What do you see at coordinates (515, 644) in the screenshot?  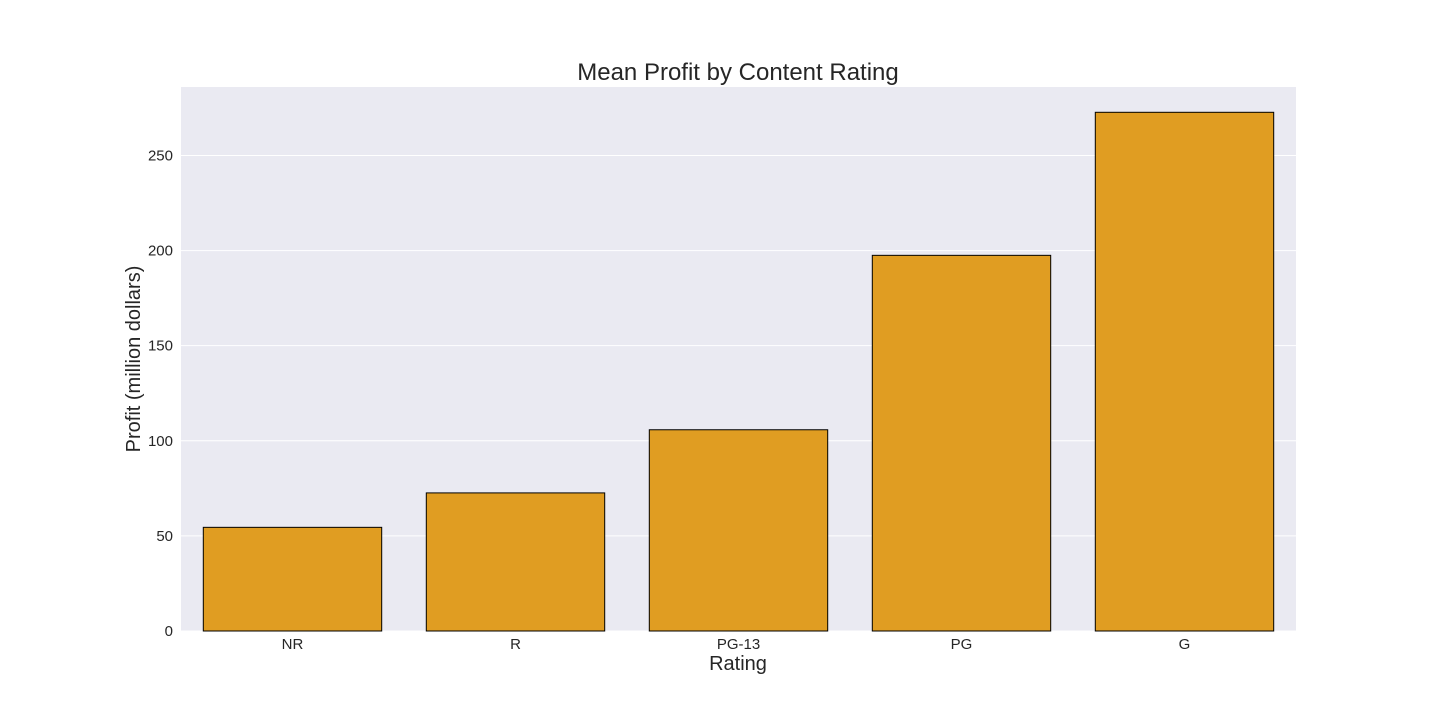 I see `x-tick-label: R` at bounding box center [515, 644].